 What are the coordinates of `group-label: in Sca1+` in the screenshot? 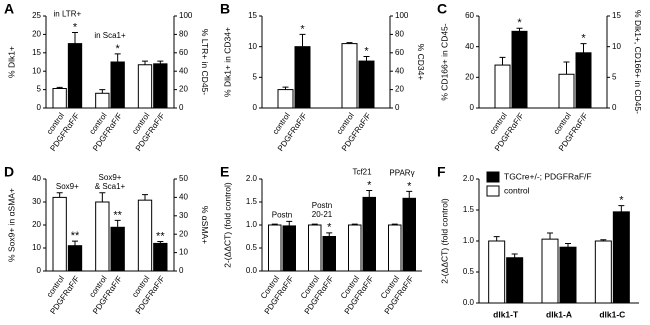 It's located at (110, 35).